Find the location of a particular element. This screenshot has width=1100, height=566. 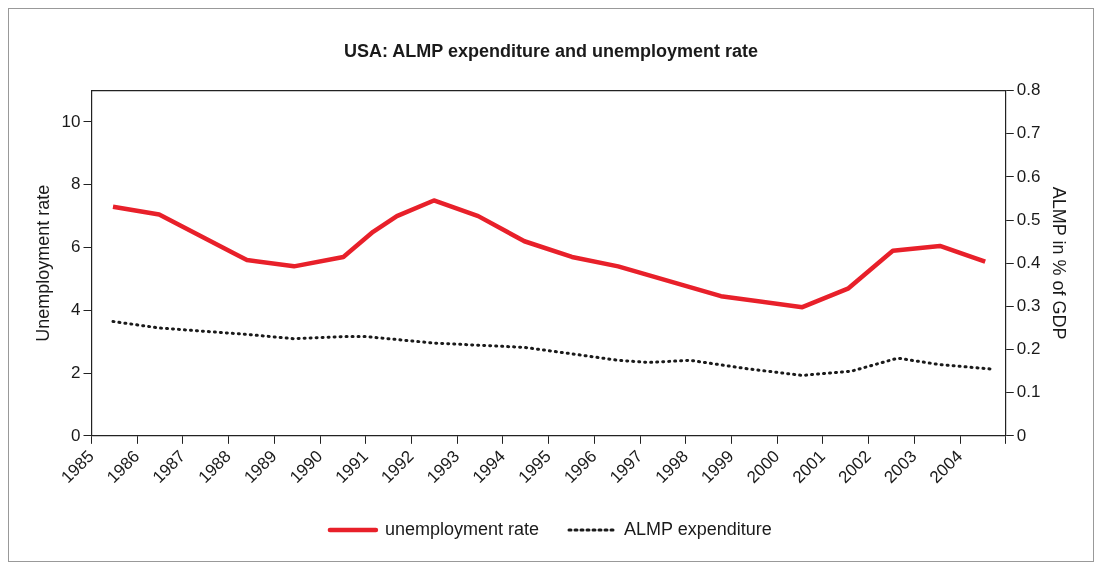

legend-label: unemployment rate is located at coordinates (462, 528).